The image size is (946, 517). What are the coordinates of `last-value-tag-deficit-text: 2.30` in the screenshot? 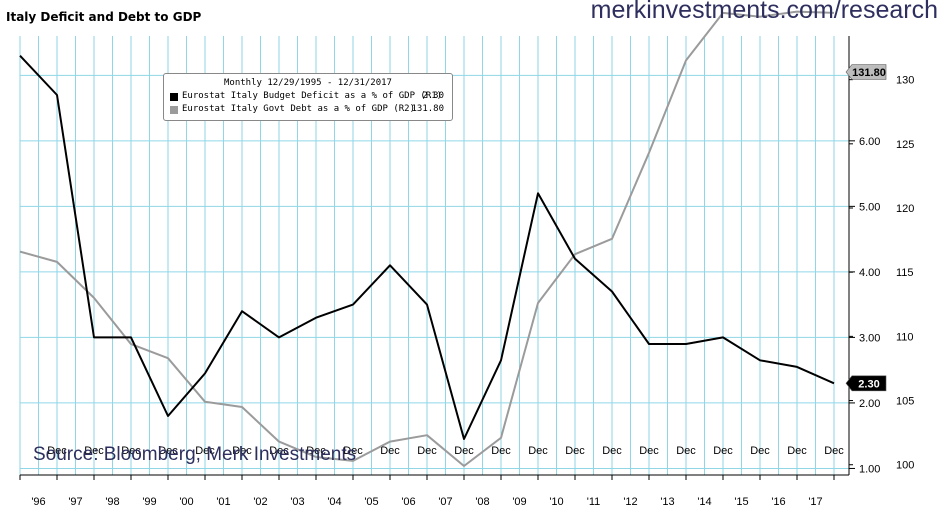 It's located at (868, 384).